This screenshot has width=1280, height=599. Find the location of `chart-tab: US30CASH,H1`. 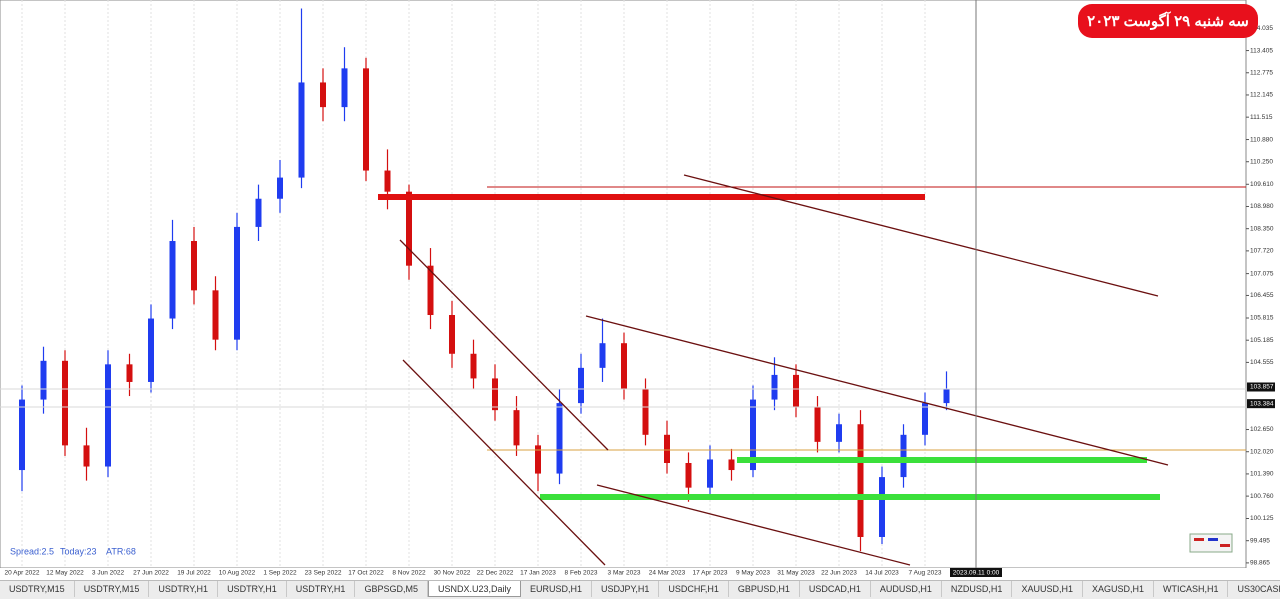

chart-tab: US30CASH,H1 is located at coordinates (1254, 589).